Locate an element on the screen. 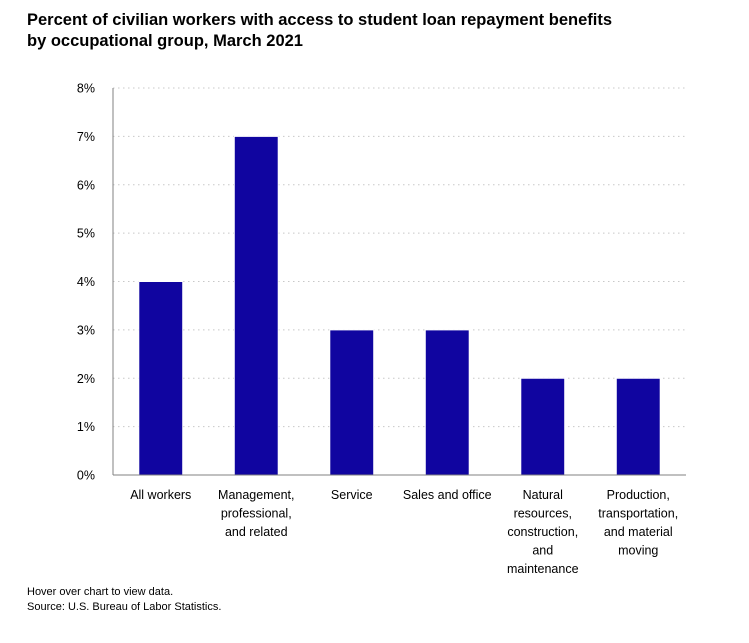 The image size is (749, 643). y-tick-label: 6% is located at coordinates (86, 185).